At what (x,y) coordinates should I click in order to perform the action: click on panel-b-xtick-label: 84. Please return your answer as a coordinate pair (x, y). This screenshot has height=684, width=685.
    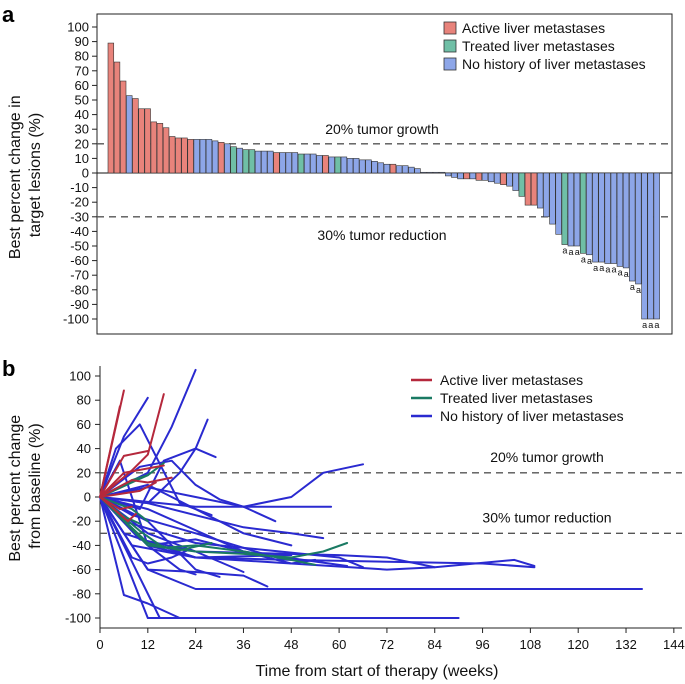
    Looking at the image, I should click on (435, 644).